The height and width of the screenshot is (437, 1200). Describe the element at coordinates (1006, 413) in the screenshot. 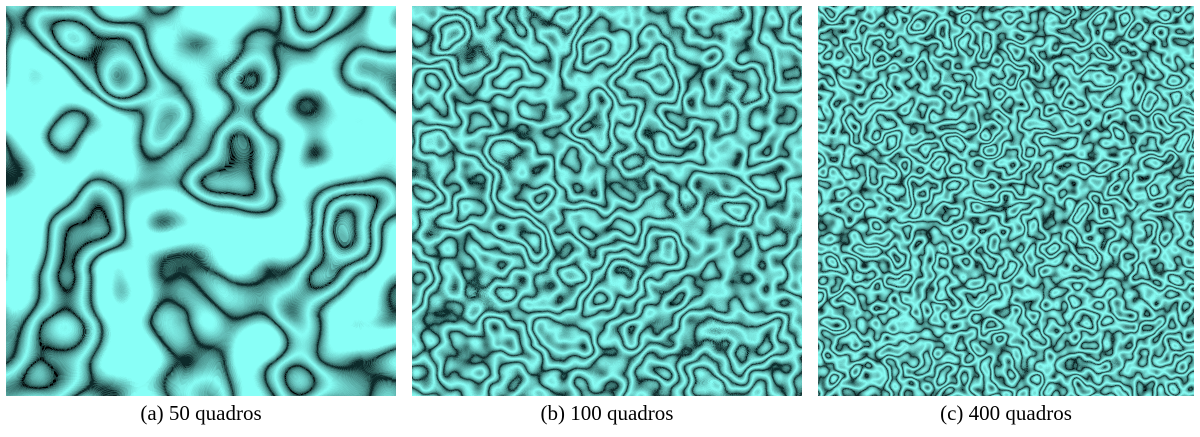

I see `caption: (c) 400 quadros` at that location.